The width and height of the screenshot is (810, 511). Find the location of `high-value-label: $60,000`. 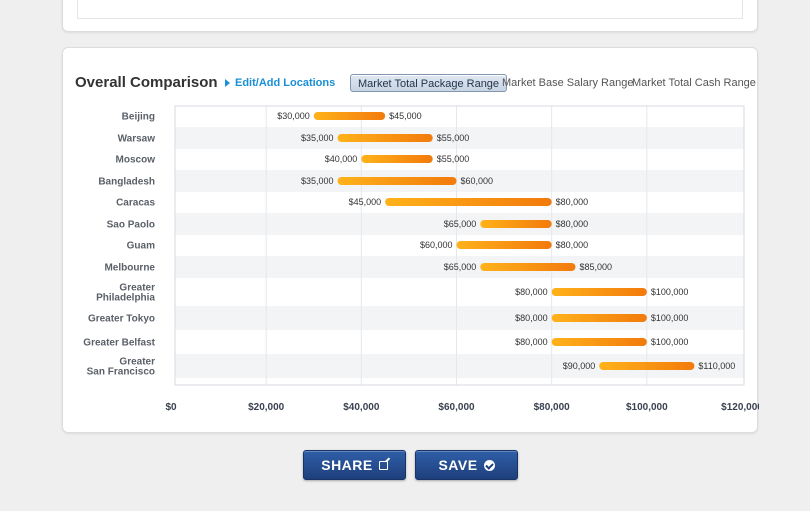

high-value-label: $60,000 is located at coordinates (477, 181).